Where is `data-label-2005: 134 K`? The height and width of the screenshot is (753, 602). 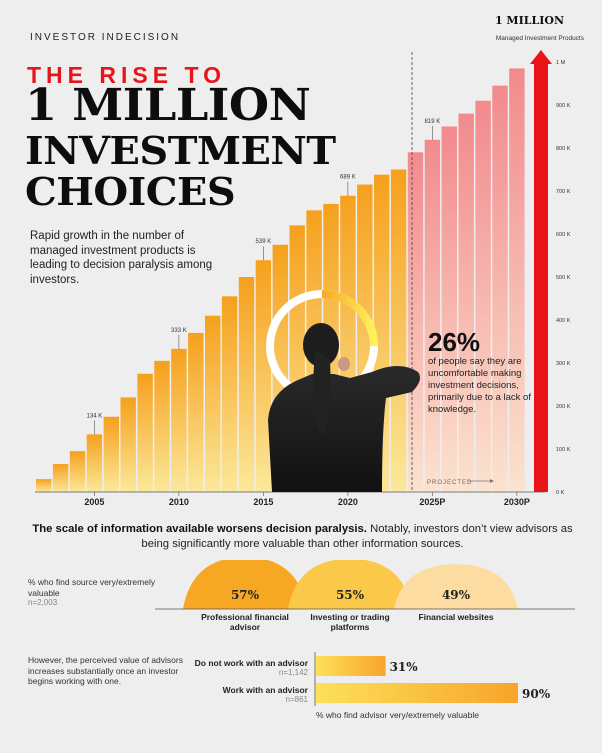
data-label-2005: 134 K is located at coordinates (95, 416).